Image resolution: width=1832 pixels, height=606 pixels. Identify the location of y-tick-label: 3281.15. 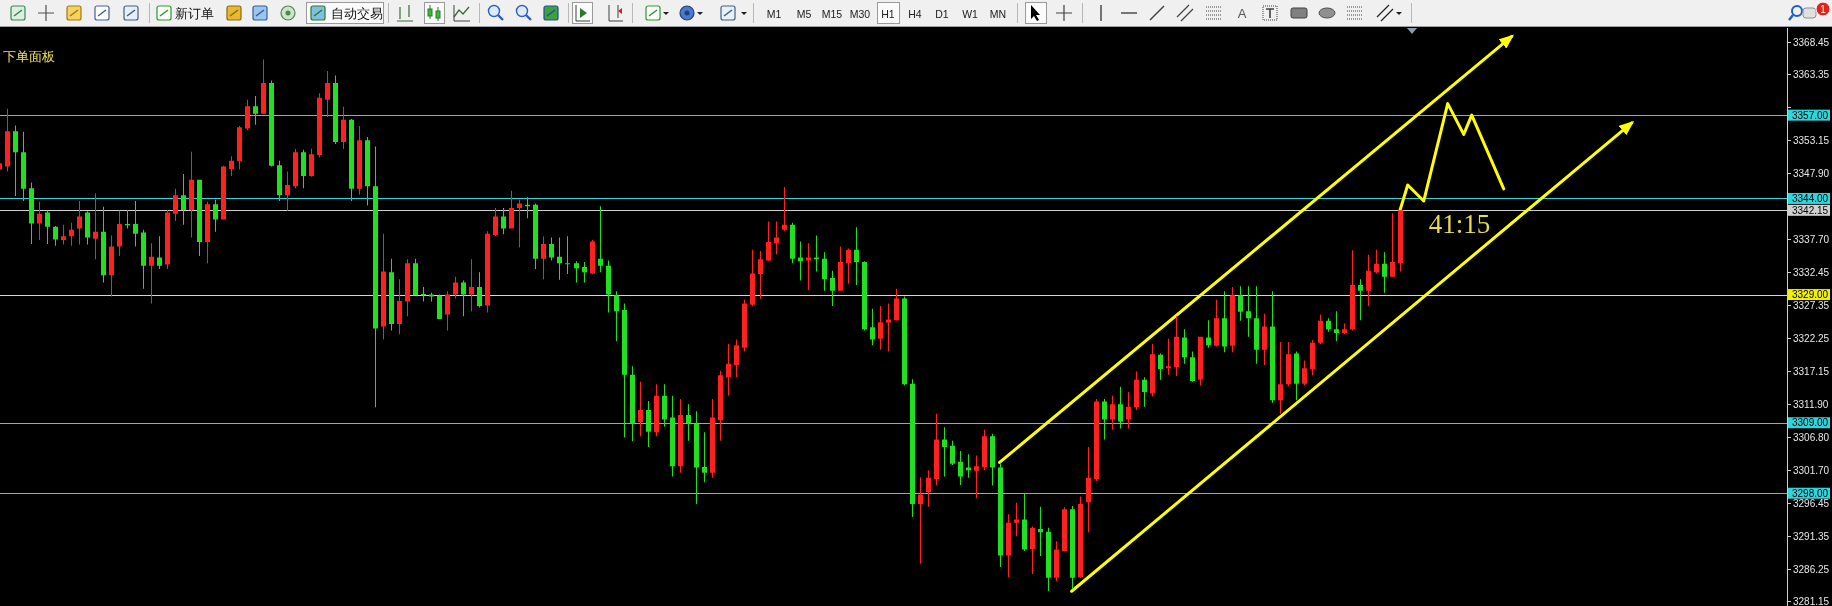
(1811, 601).